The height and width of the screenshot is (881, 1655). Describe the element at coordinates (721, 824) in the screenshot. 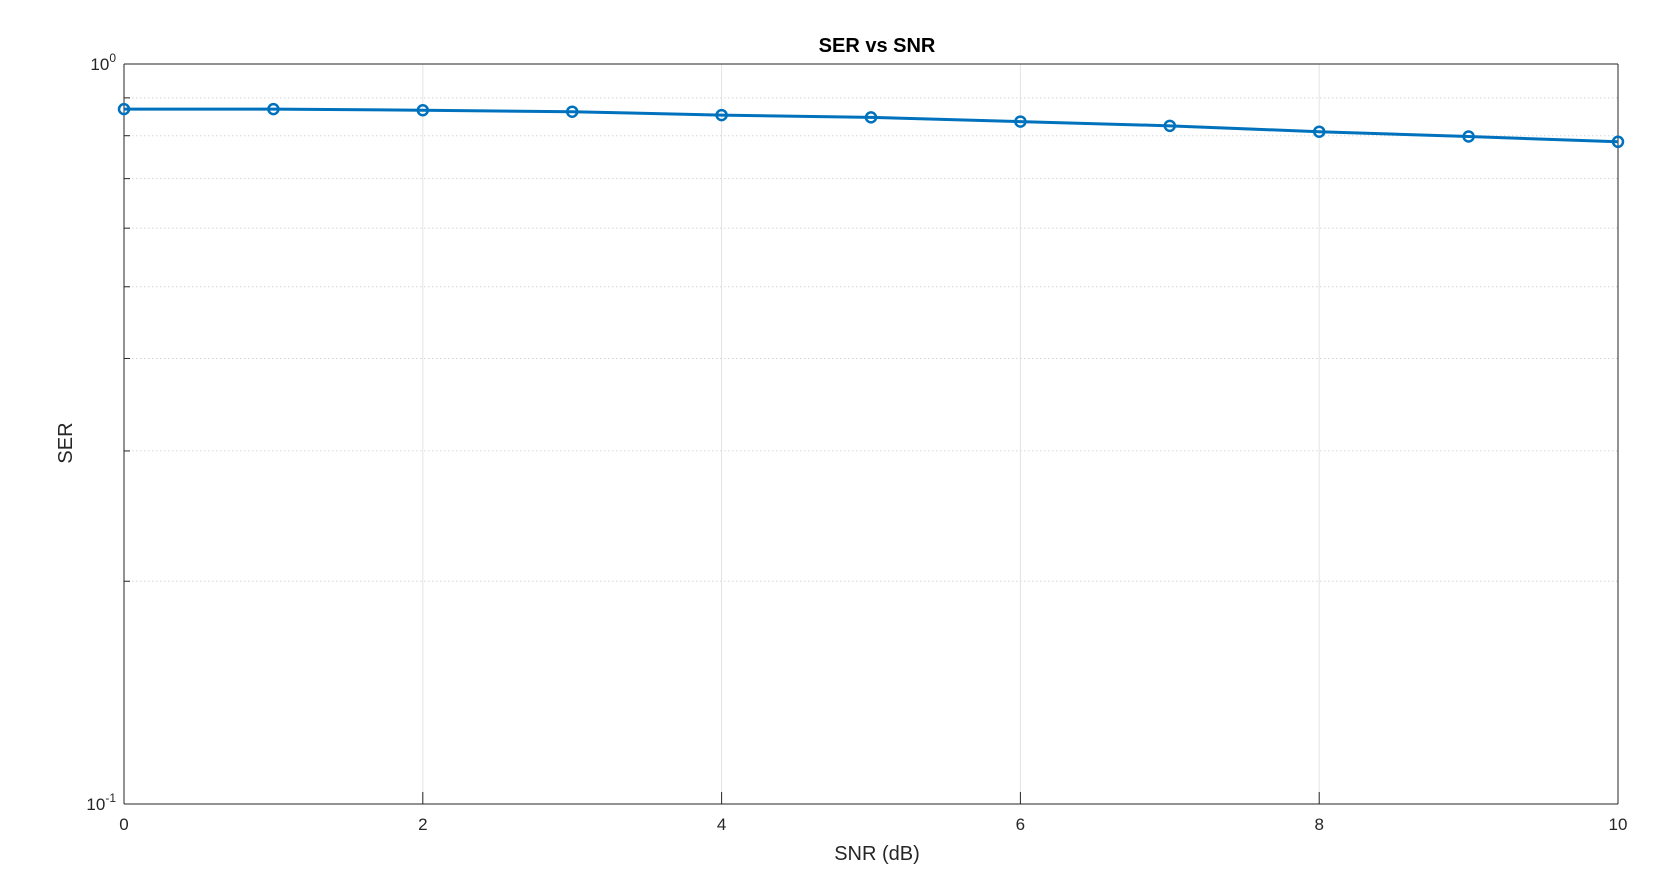

I see `x-tick-label: 4` at that location.